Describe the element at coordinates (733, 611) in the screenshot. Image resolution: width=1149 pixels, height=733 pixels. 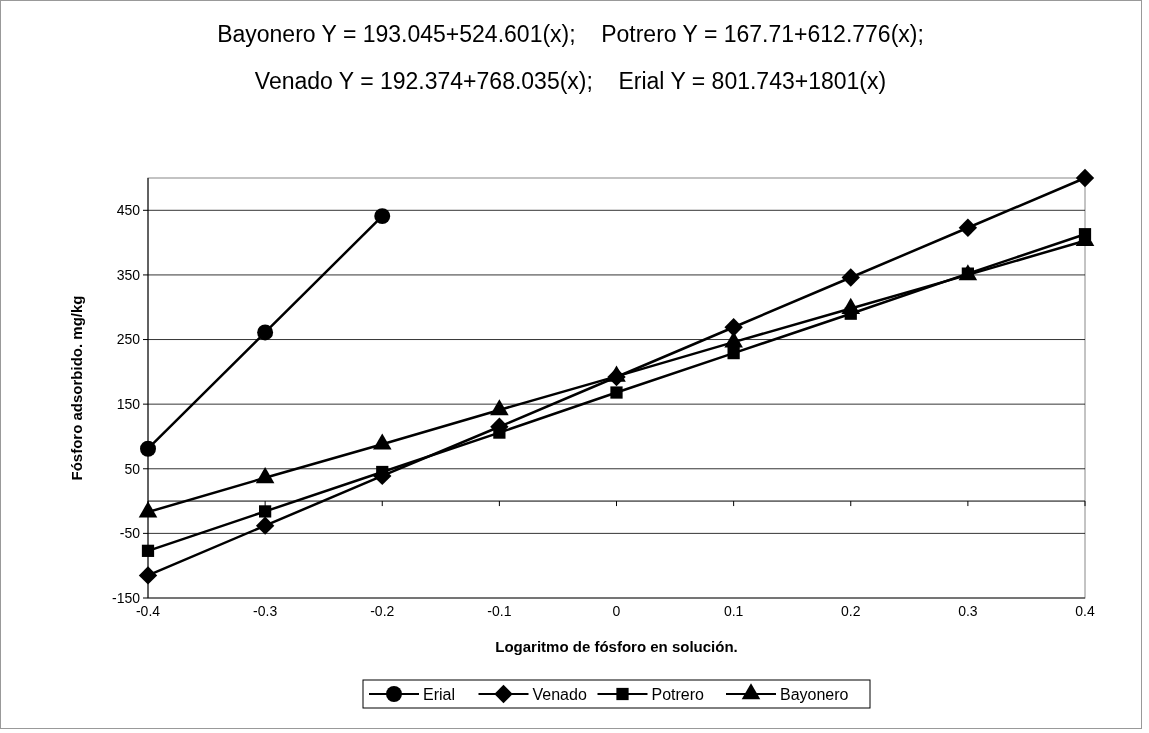
I see `x-tick-label: 0.1` at that location.